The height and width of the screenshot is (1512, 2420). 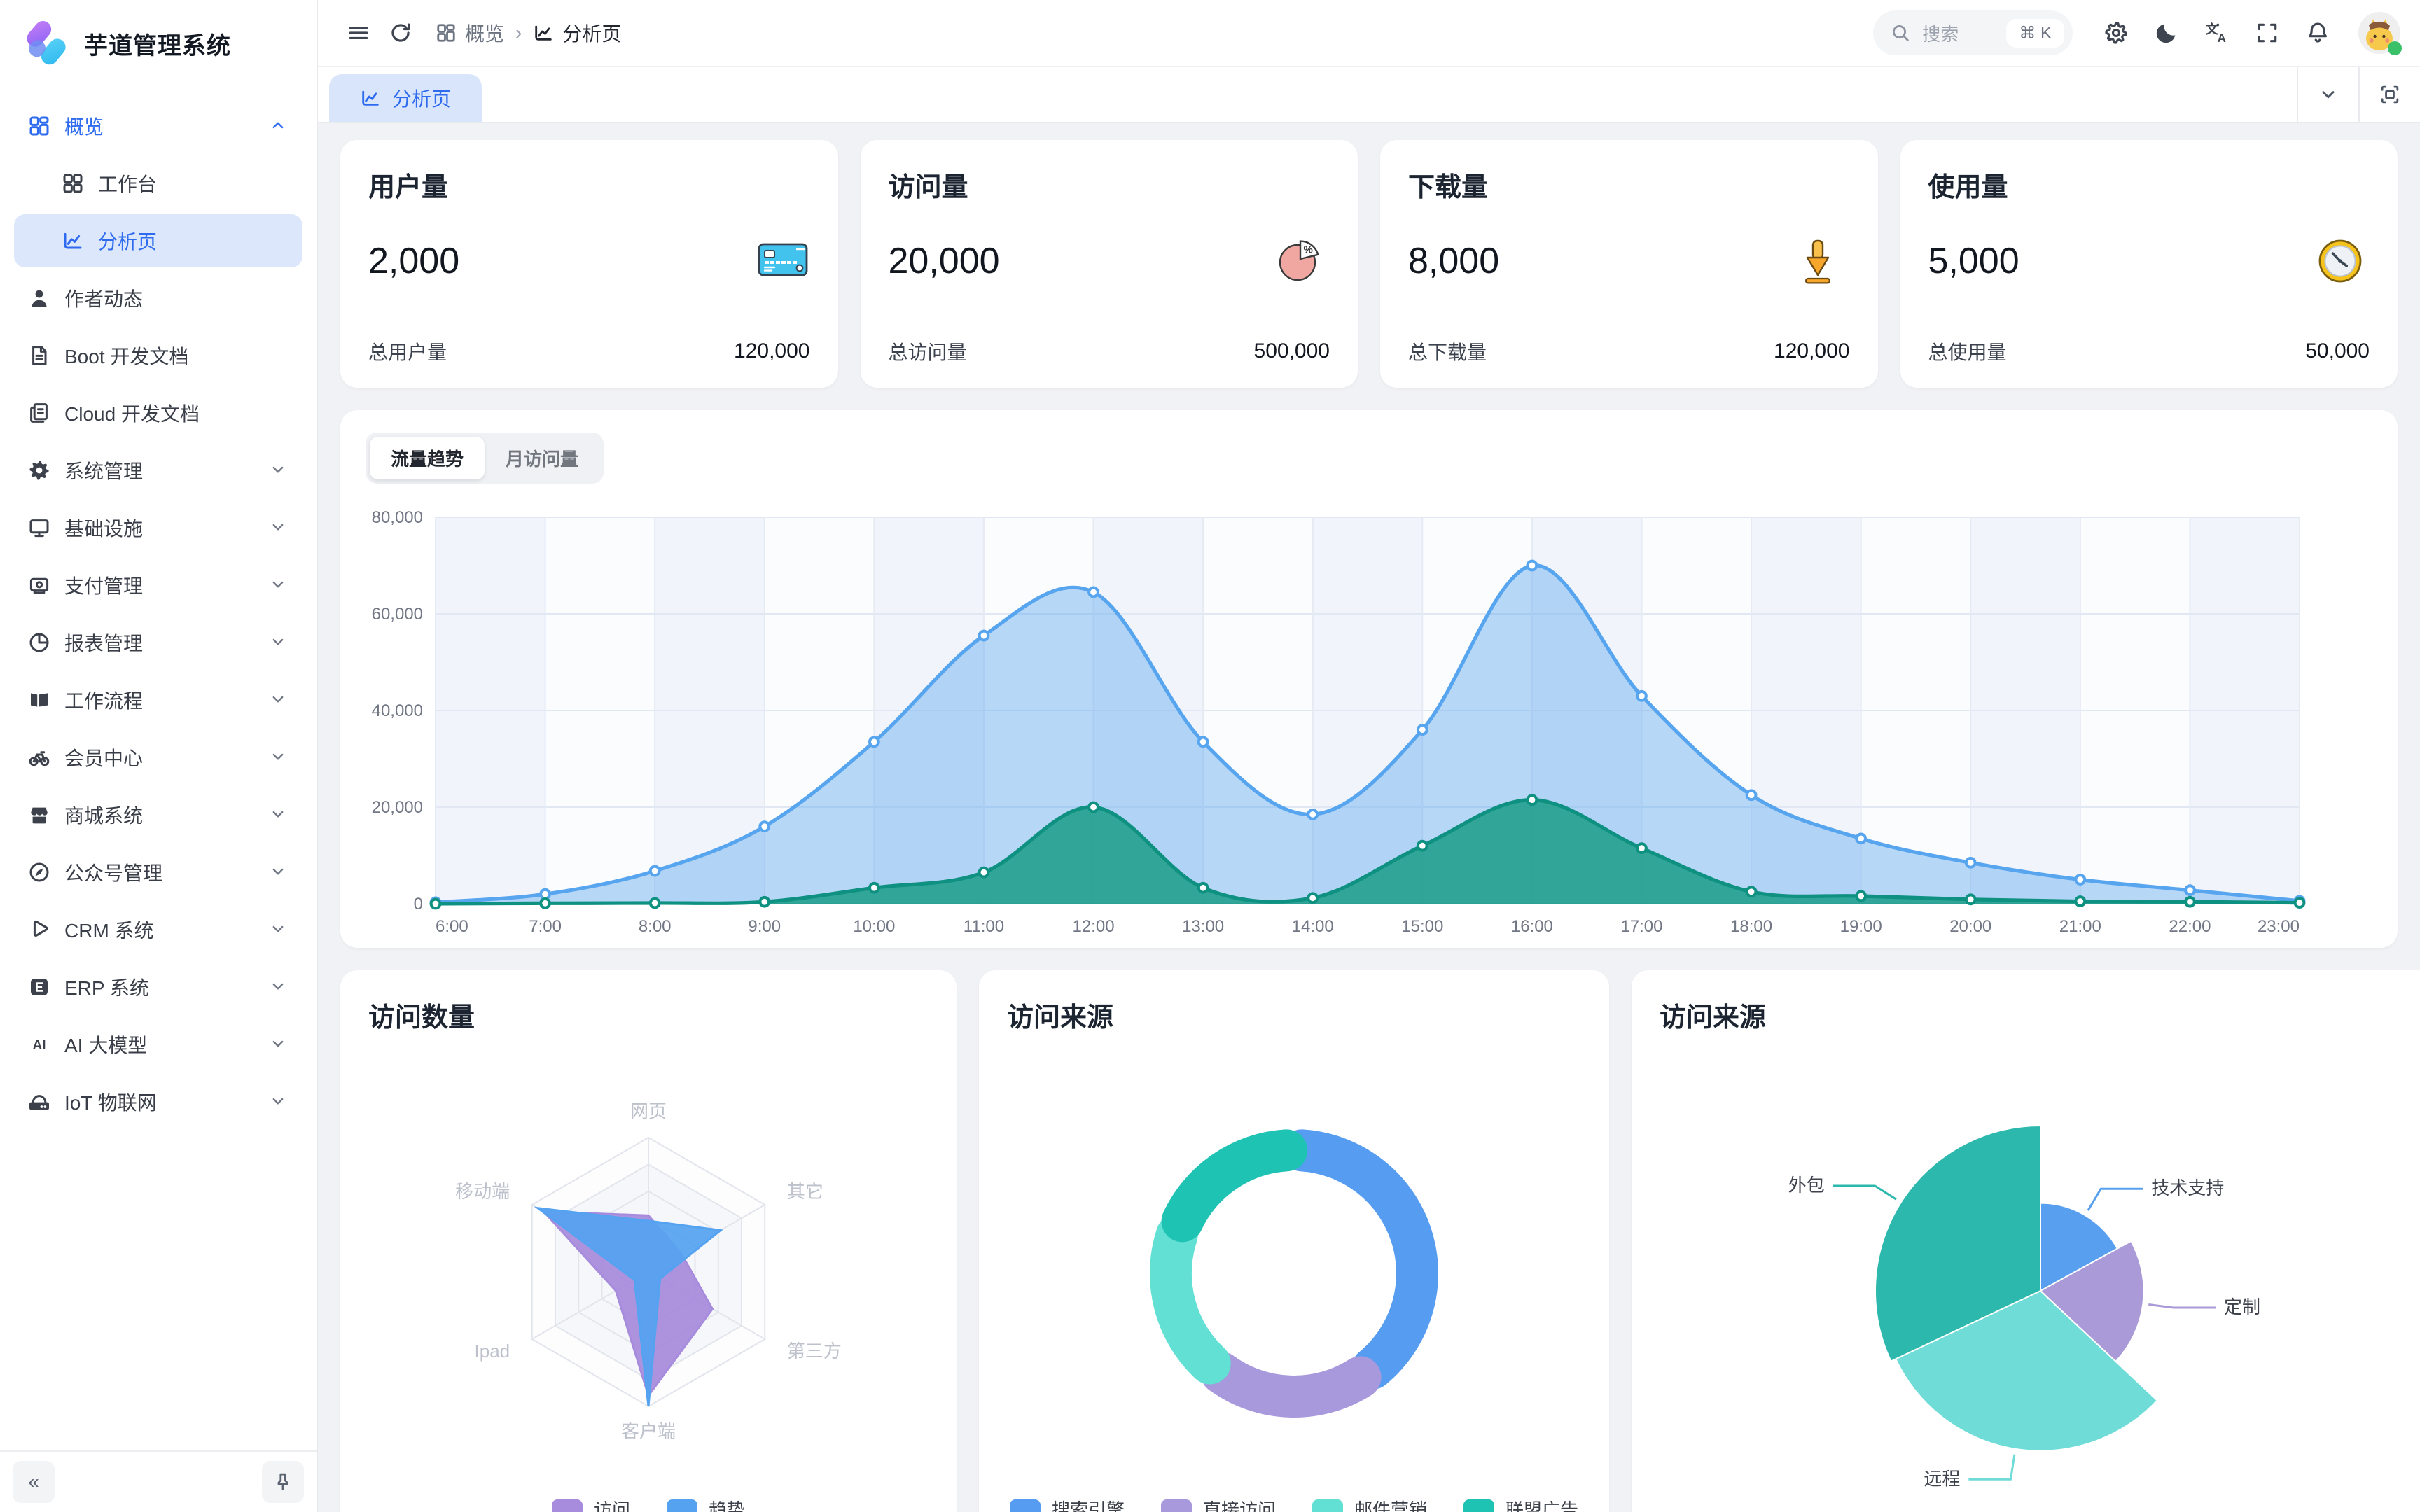 I want to click on stat-total-label: 总下载量, so click(x=1448, y=352).